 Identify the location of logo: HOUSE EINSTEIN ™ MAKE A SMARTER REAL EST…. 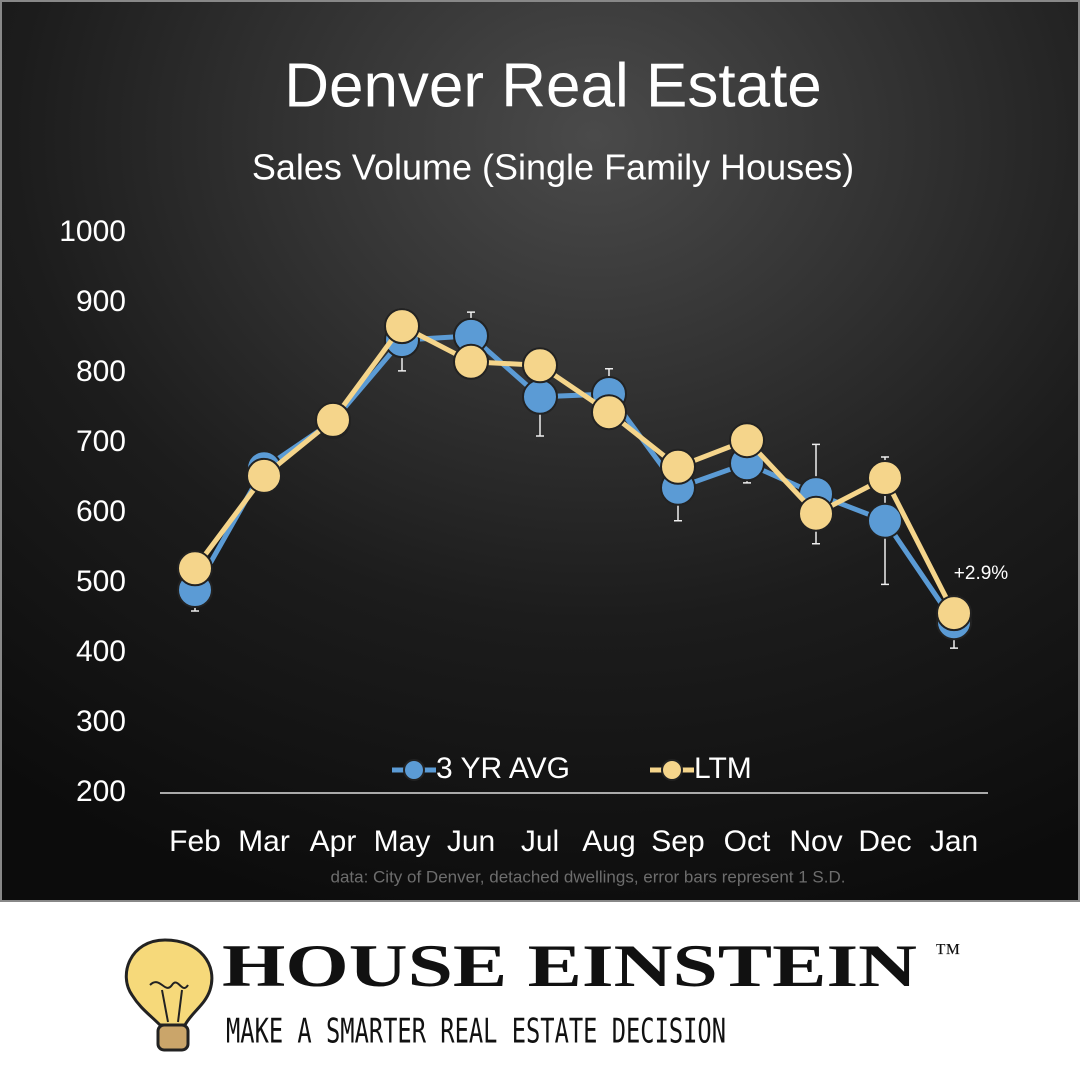
(542, 992).